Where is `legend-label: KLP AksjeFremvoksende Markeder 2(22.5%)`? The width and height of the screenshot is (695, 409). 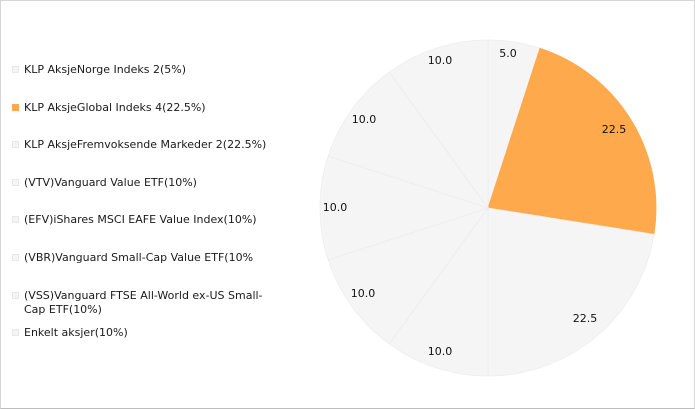 legend-label: KLP AksjeFremvoksende Markeder 2(22.5%) is located at coordinates (145, 144).